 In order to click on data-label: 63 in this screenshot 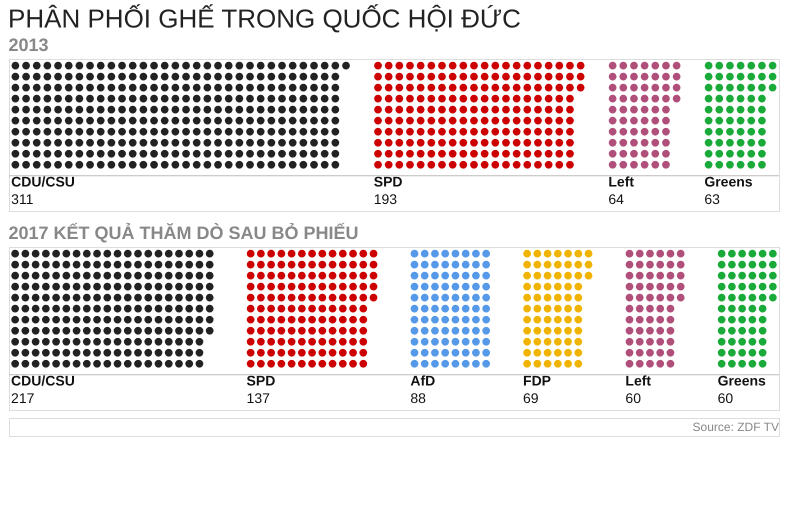, I will do `click(712, 198)`.